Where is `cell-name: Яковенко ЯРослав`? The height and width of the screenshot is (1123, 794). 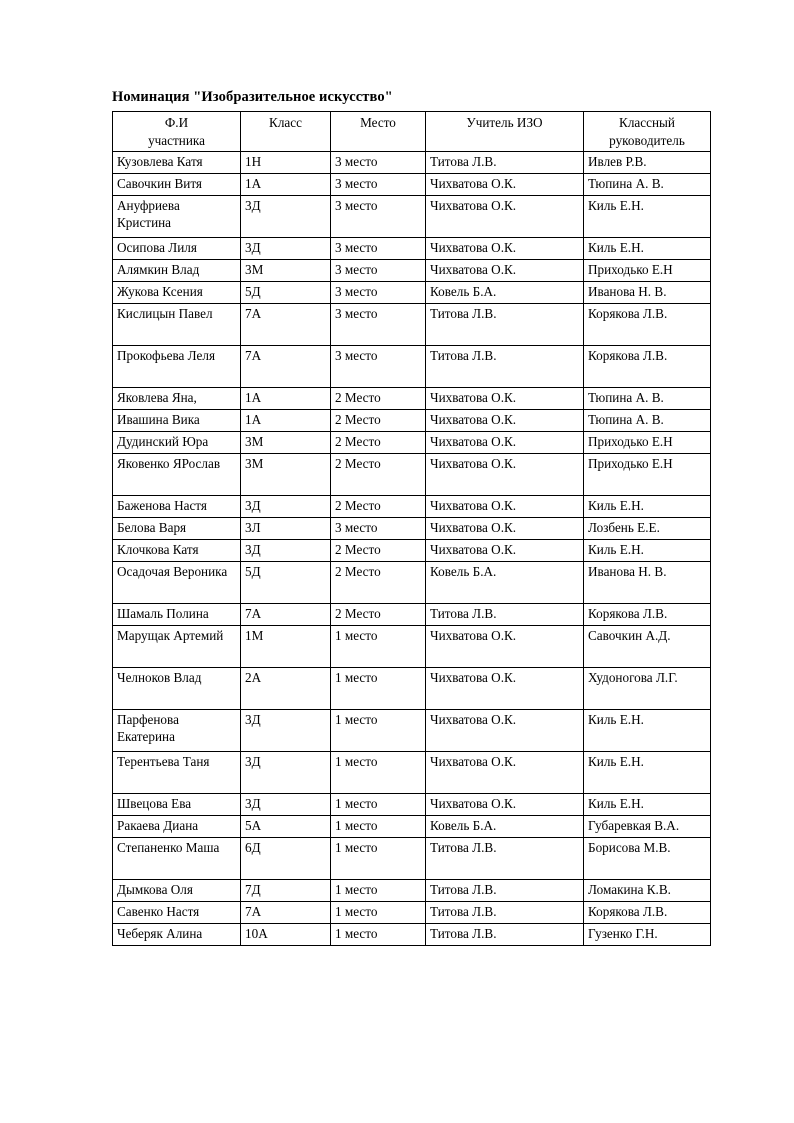 cell-name: Яковенко ЯРослав is located at coordinates (176, 474).